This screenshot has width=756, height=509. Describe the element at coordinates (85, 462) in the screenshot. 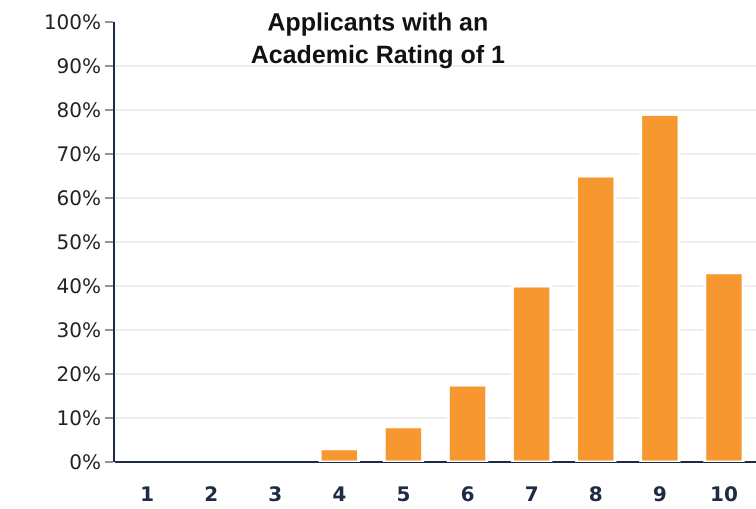

I see `y-tick-label: 0%` at that location.